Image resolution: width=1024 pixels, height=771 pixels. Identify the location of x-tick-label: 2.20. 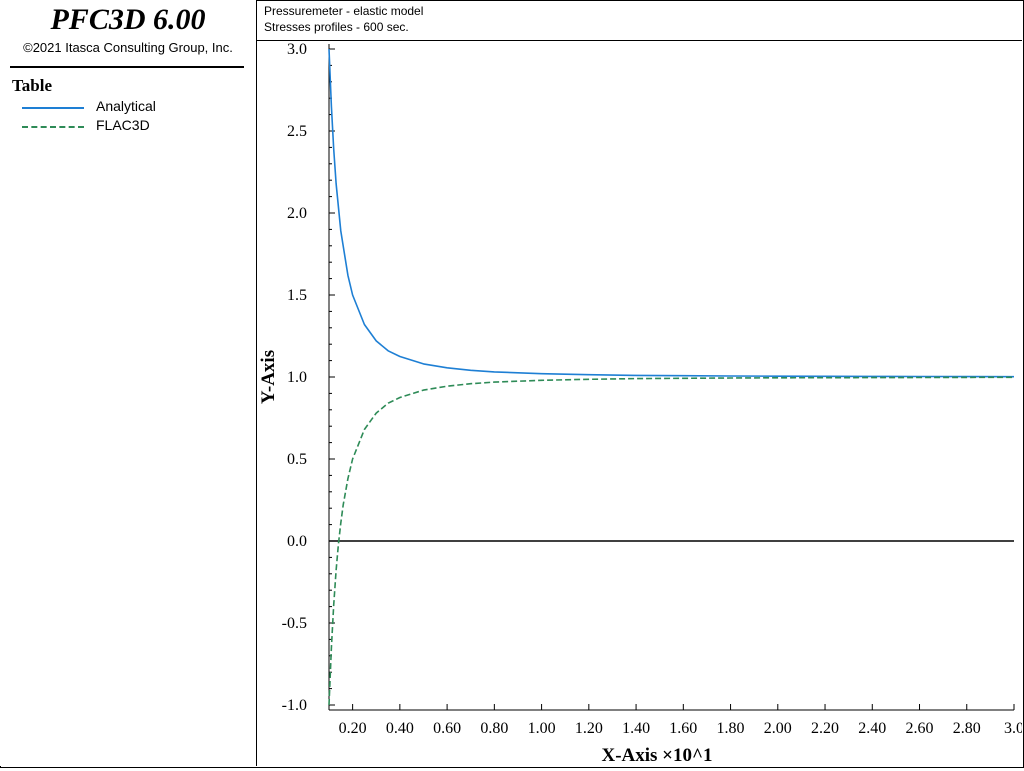
(825, 728).